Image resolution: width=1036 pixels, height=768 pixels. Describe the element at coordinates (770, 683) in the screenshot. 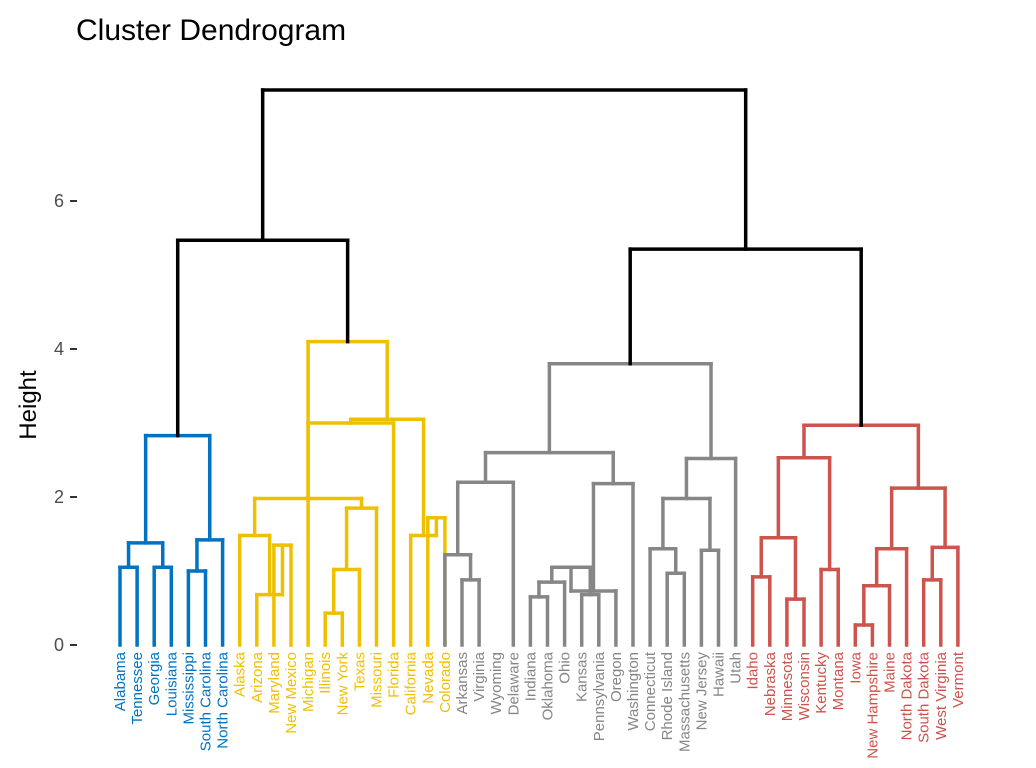

I see `leaf-label: Nebraska` at that location.